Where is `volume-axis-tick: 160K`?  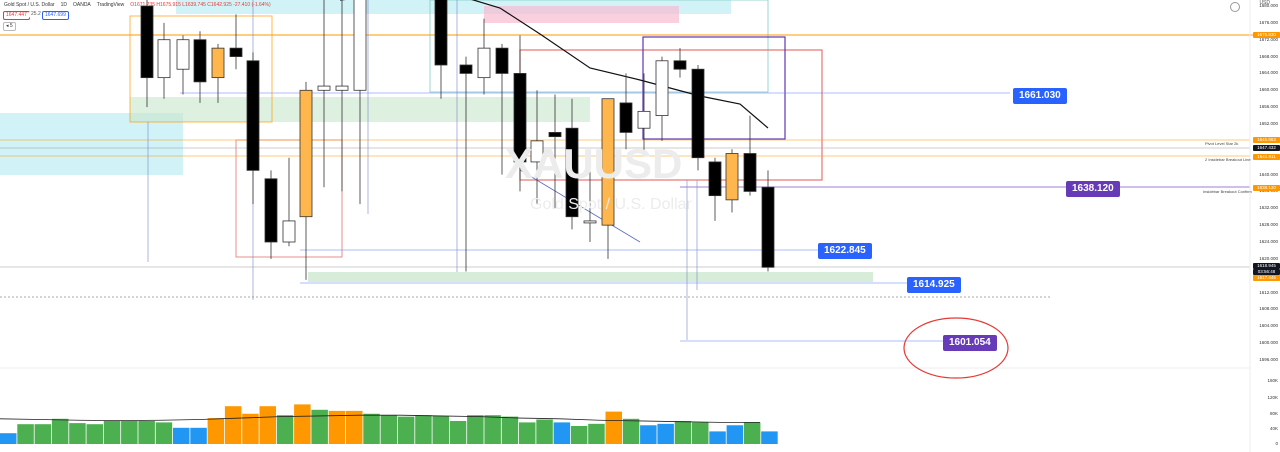 volume-axis-tick: 160K is located at coordinates (1272, 380).